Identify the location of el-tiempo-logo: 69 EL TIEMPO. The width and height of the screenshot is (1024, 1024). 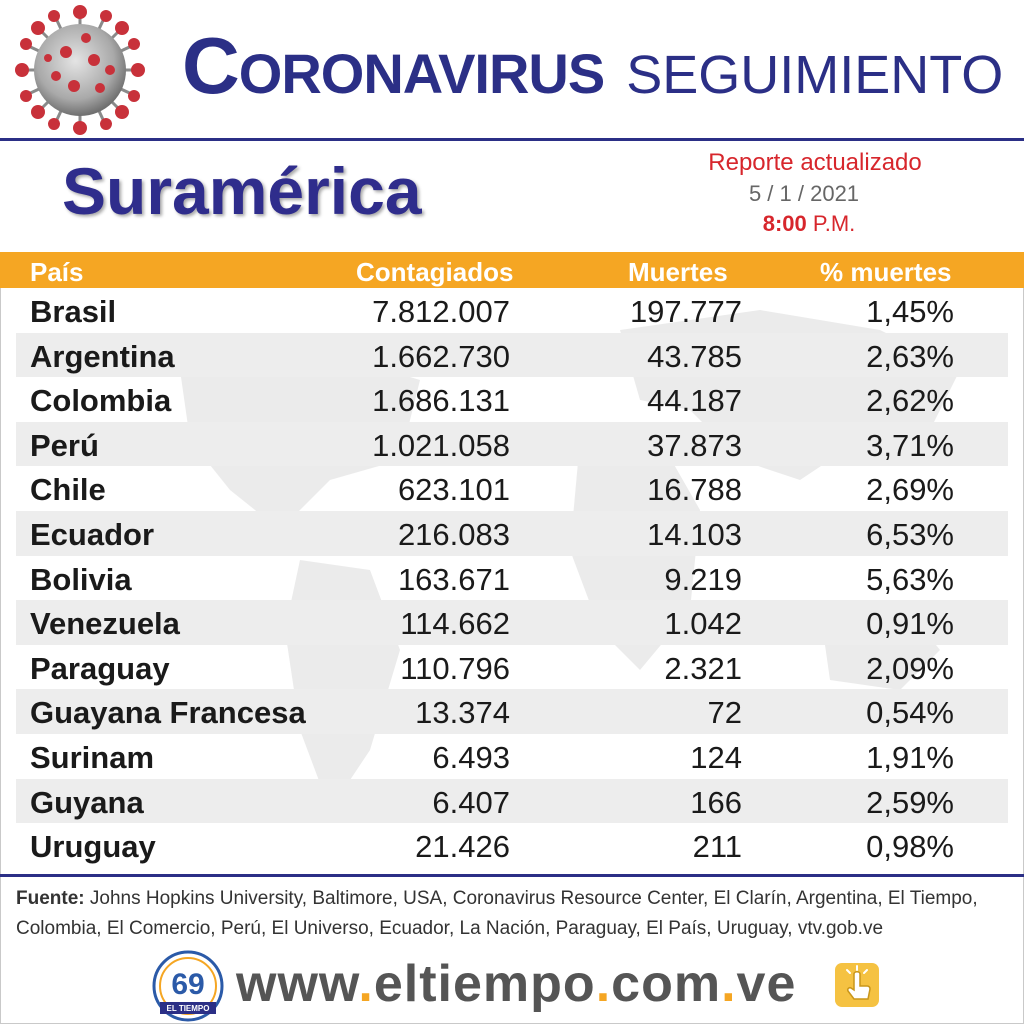
(188, 986).